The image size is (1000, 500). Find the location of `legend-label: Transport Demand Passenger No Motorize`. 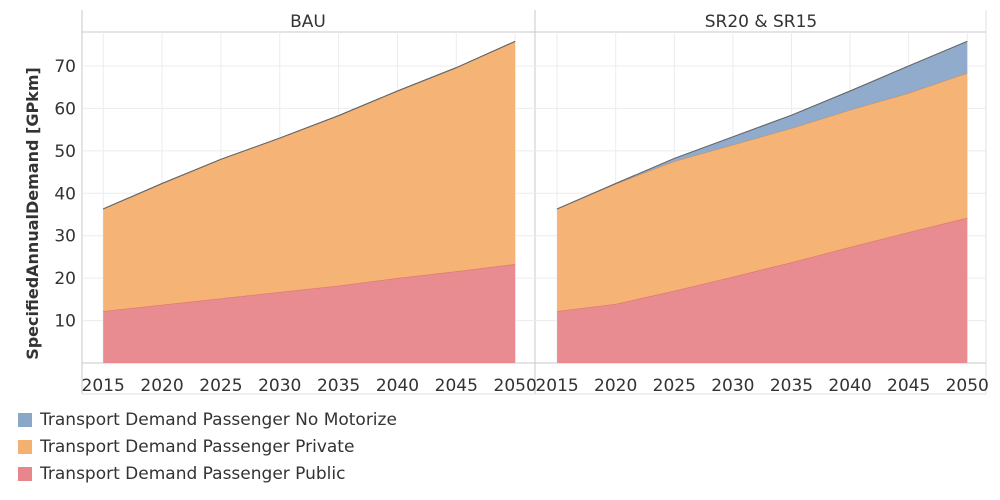

legend-label: Transport Demand Passenger No Motorize is located at coordinates (218, 419).